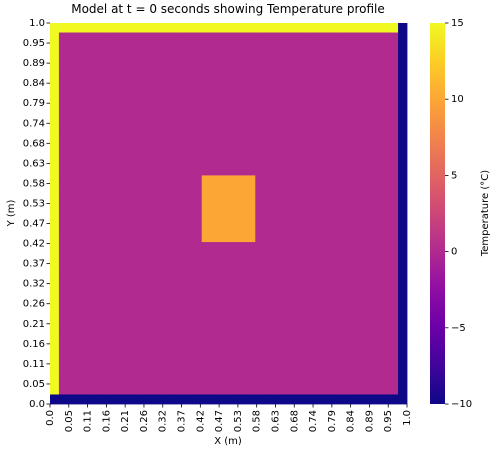 This screenshot has height=454, width=502. What do you see at coordinates (11, 213) in the screenshot?
I see `y-axis-label: Y (m)` at bounding box center [11, 213].